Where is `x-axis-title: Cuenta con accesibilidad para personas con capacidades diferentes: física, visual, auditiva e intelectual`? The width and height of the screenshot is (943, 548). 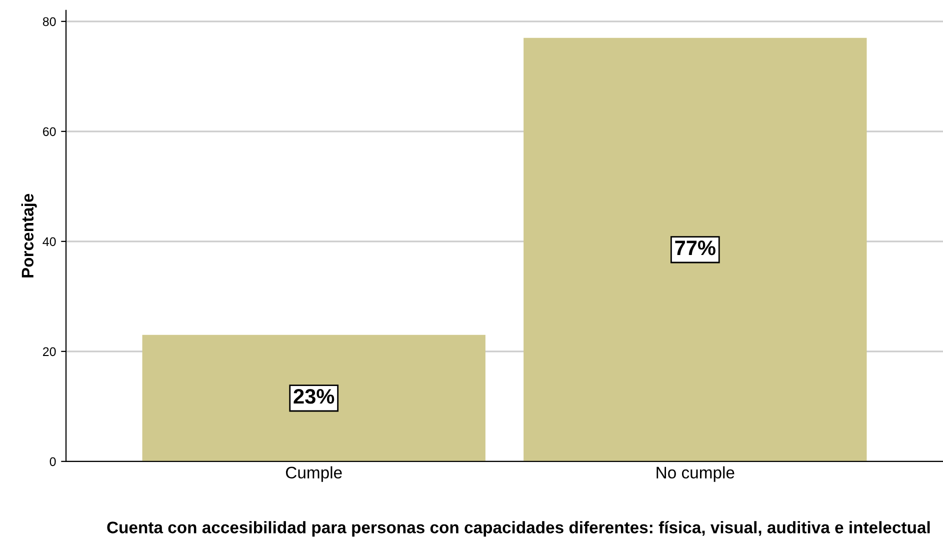 x-axis-title: Cuenta con accesibilidad para personas con capacidades diferentes: física, visual, auditiva e intelectual is located at coordinates (518, 528).